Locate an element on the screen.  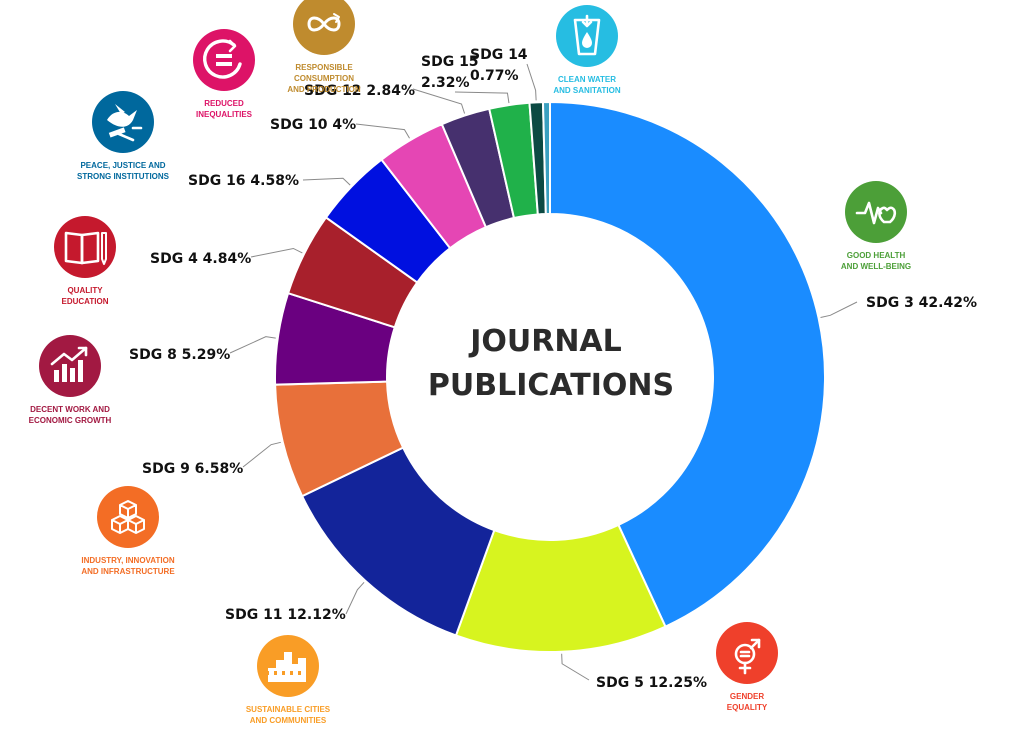
chart-title-line-2: PUBLICATIONS is located at coordinates (551, 385).